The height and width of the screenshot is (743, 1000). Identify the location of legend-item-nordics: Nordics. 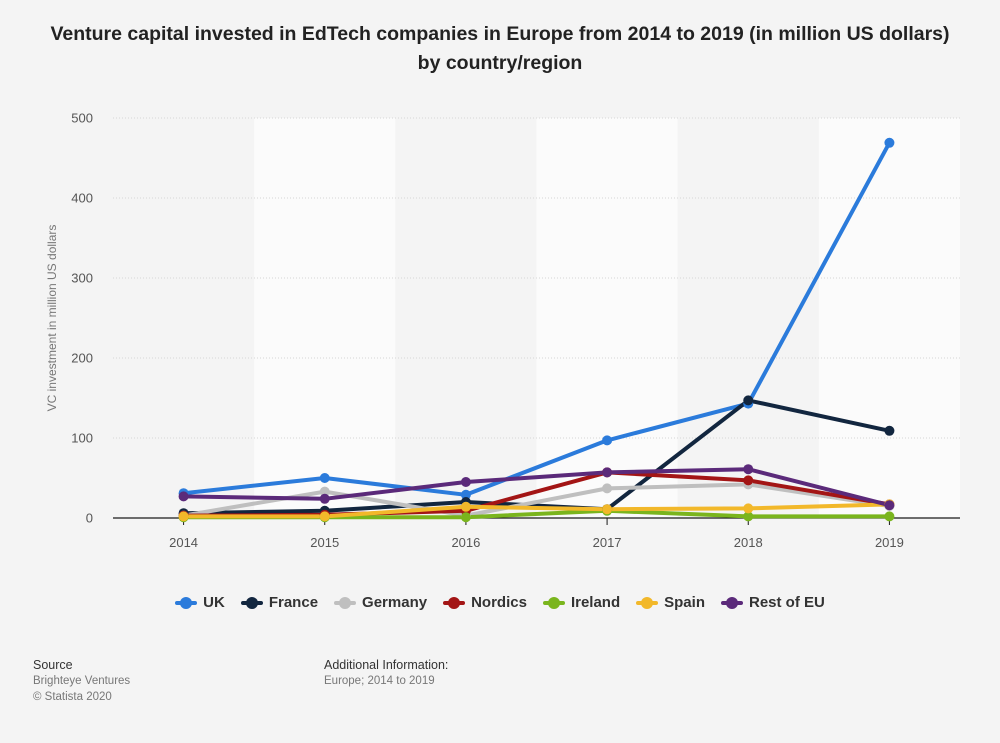
(485, 602).